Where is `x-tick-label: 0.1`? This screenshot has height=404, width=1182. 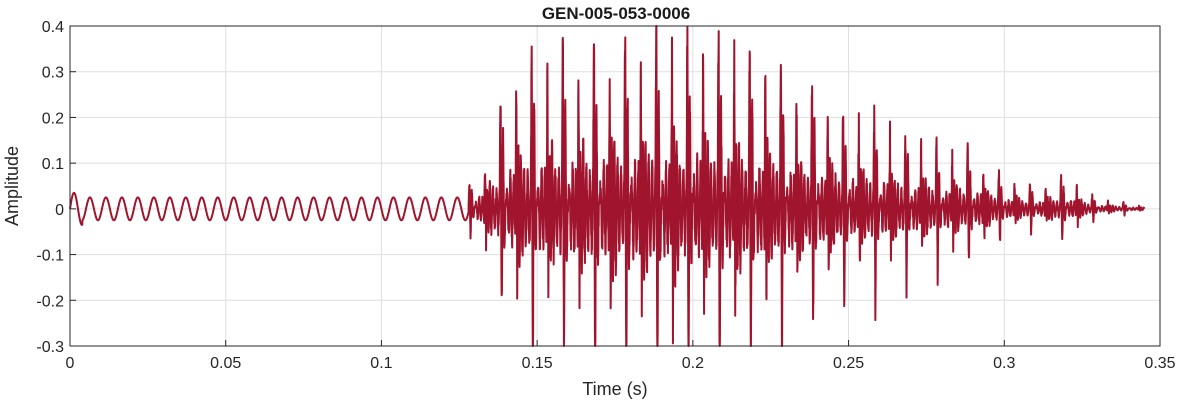 x-tick-label: 0.1 is located at coordinates (381, 363).